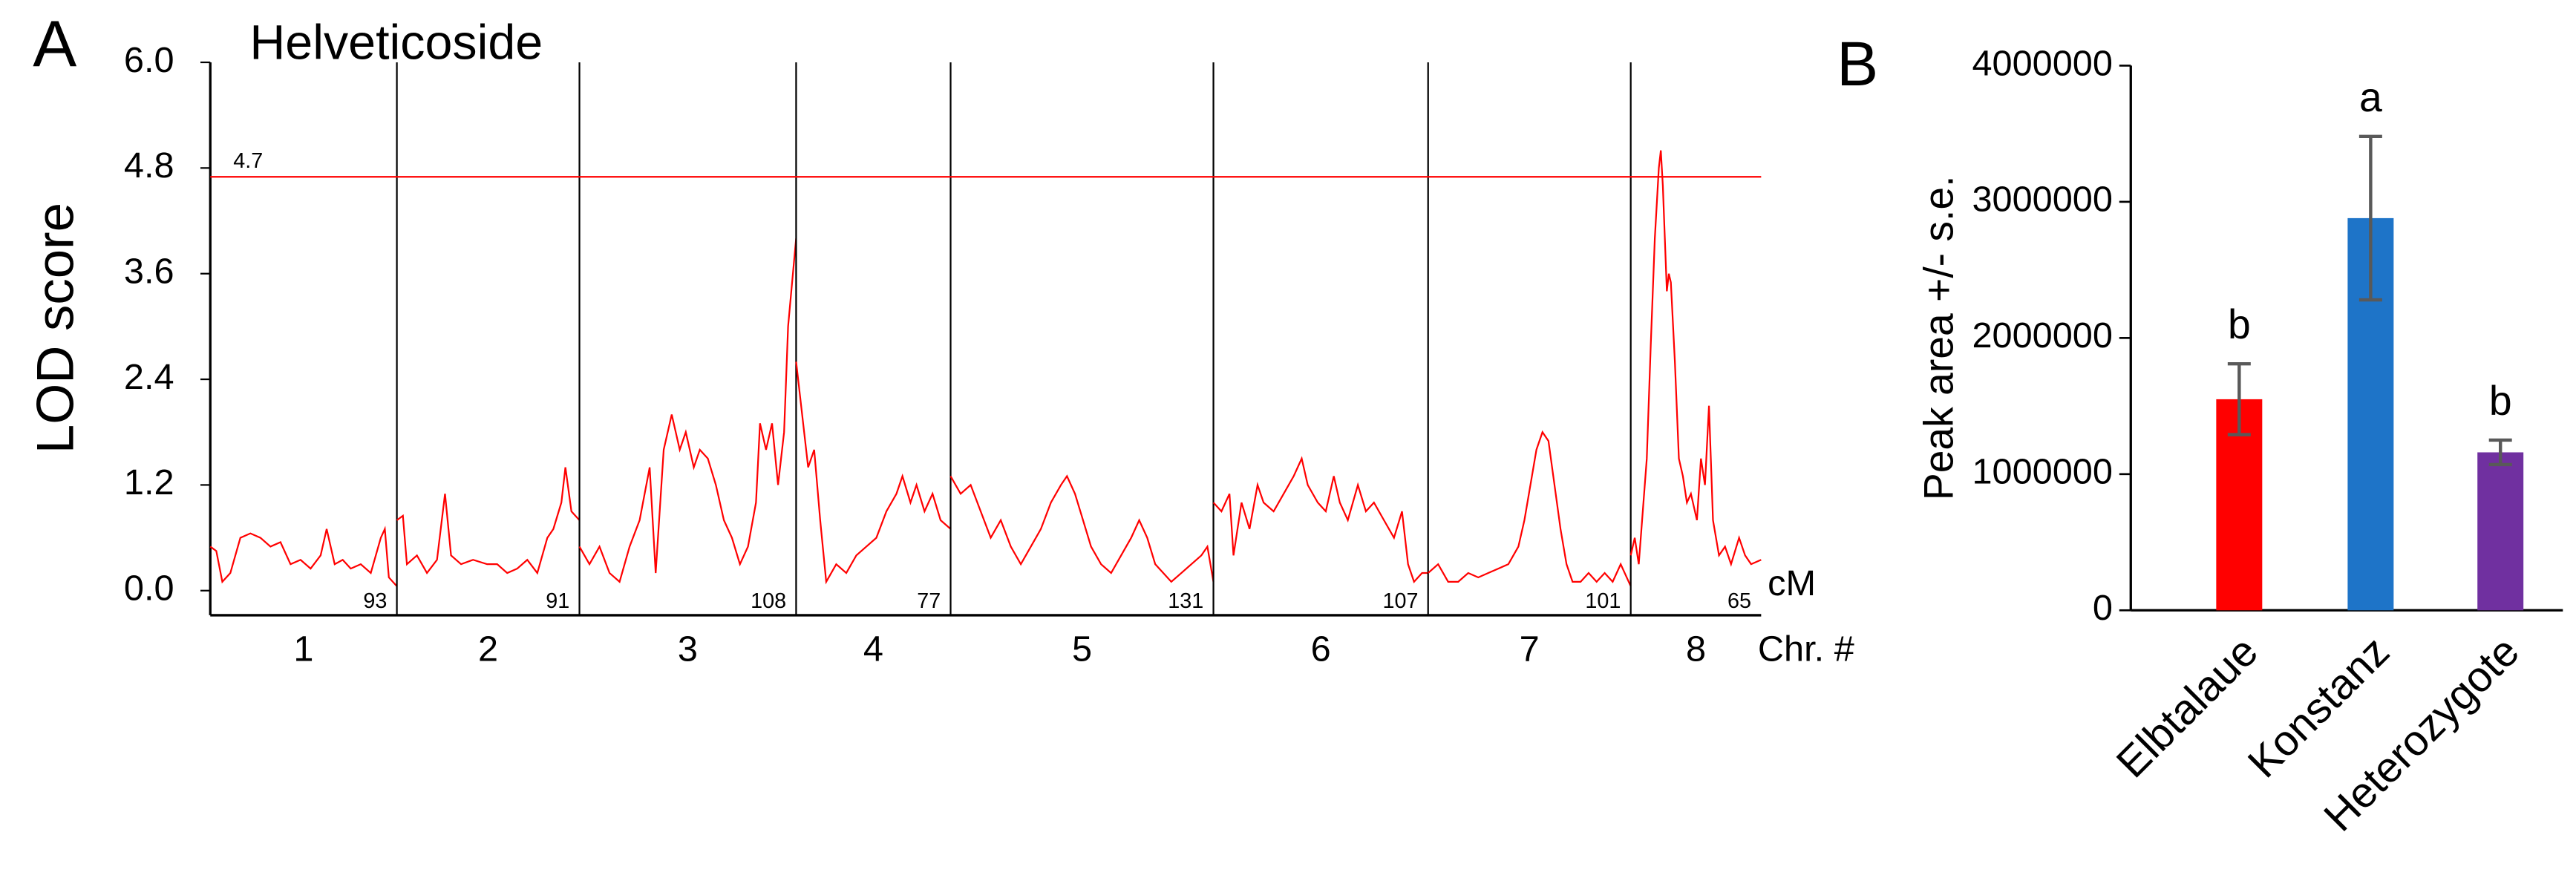 The height and width of the screenshot is (881, 2576). I want to click on y-tick-label: 2000000, so click(2042, 335).